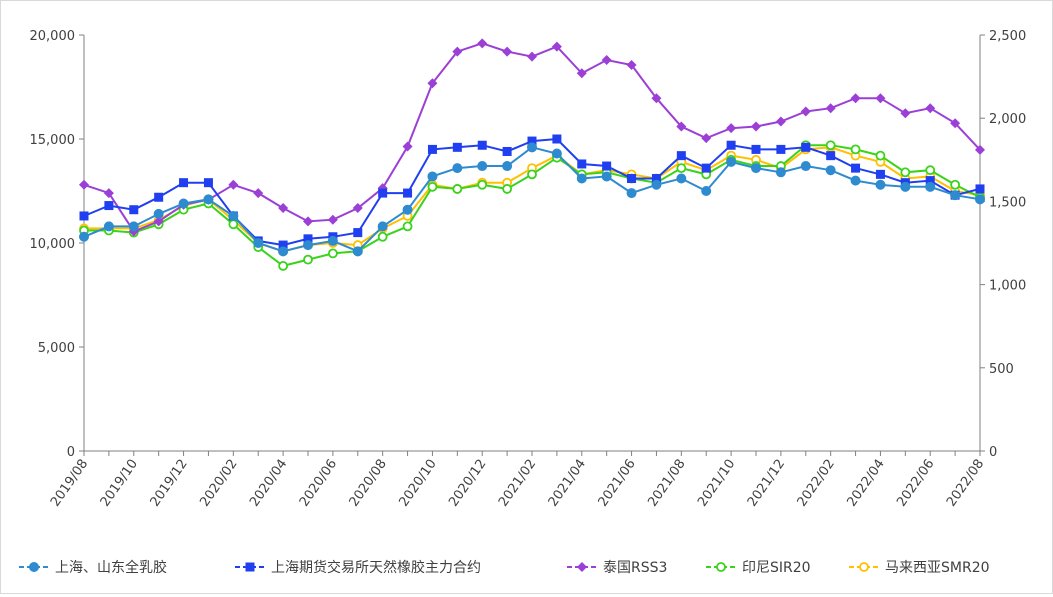 This screenshot has width=1053, height=597. I want to click on y-left-tick-label: 15,000, so click(53, 140).